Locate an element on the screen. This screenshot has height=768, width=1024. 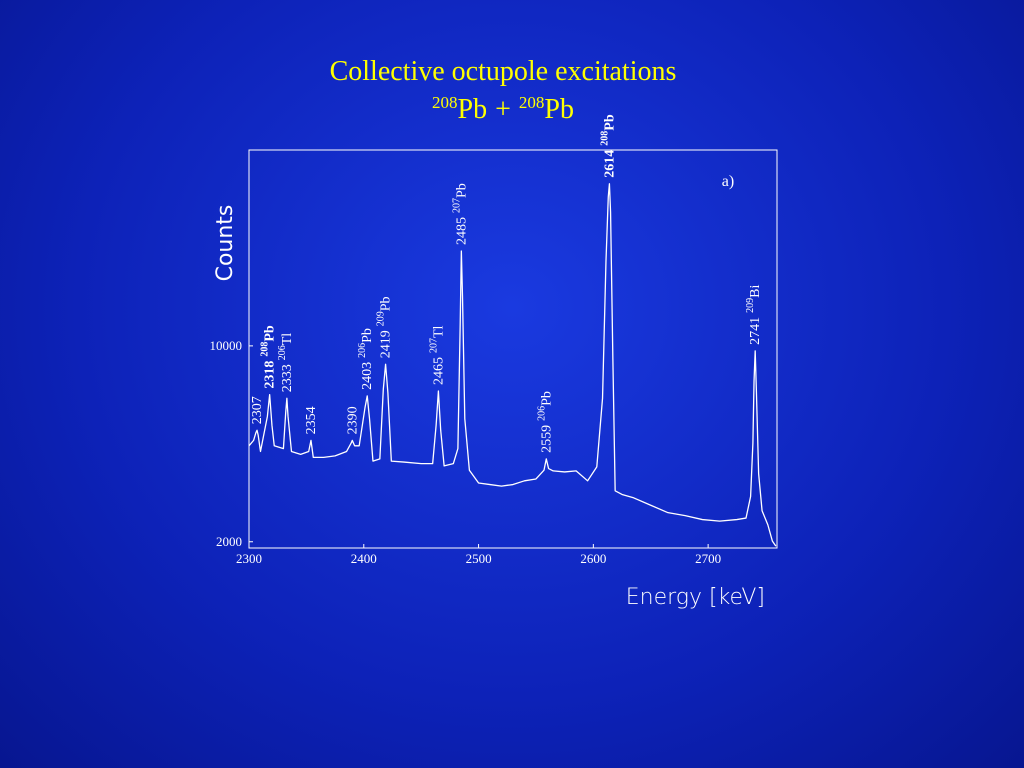
element: Bi is located at coordinates (755, 291).